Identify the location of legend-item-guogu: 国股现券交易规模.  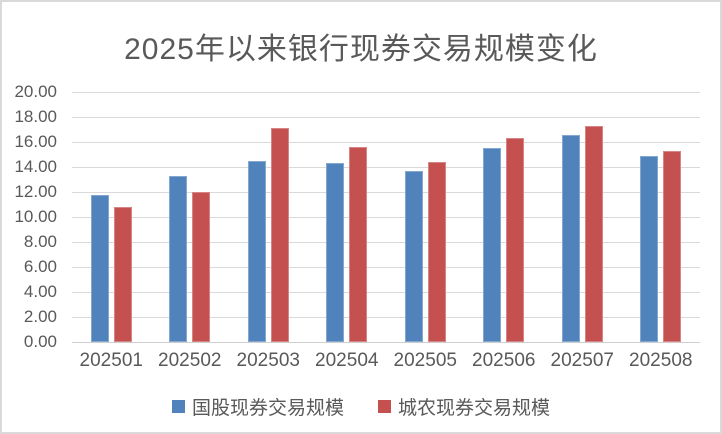
(257, 406).